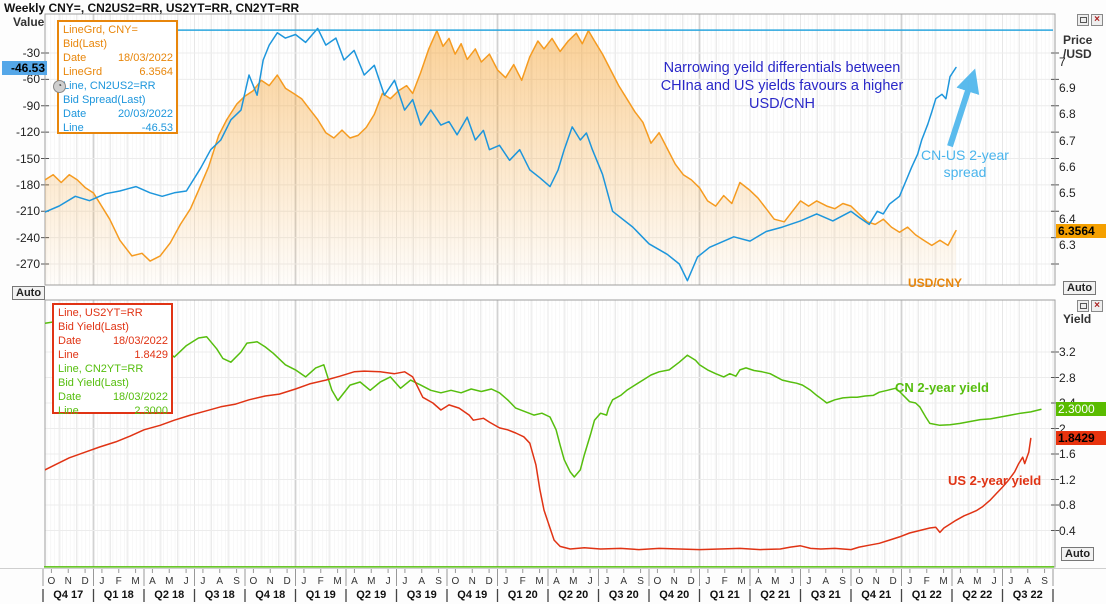  Describe the element at coordinates (83, 72) in the screenshot. I see `legend-label: LineGrd` at that location.